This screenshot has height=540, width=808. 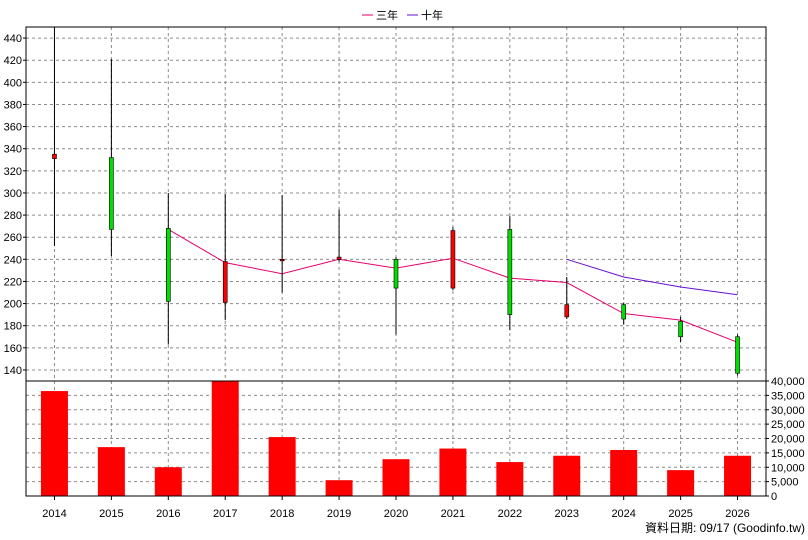 I want to click on volume-tick-label: 10,000, so click(x=788, y=468).